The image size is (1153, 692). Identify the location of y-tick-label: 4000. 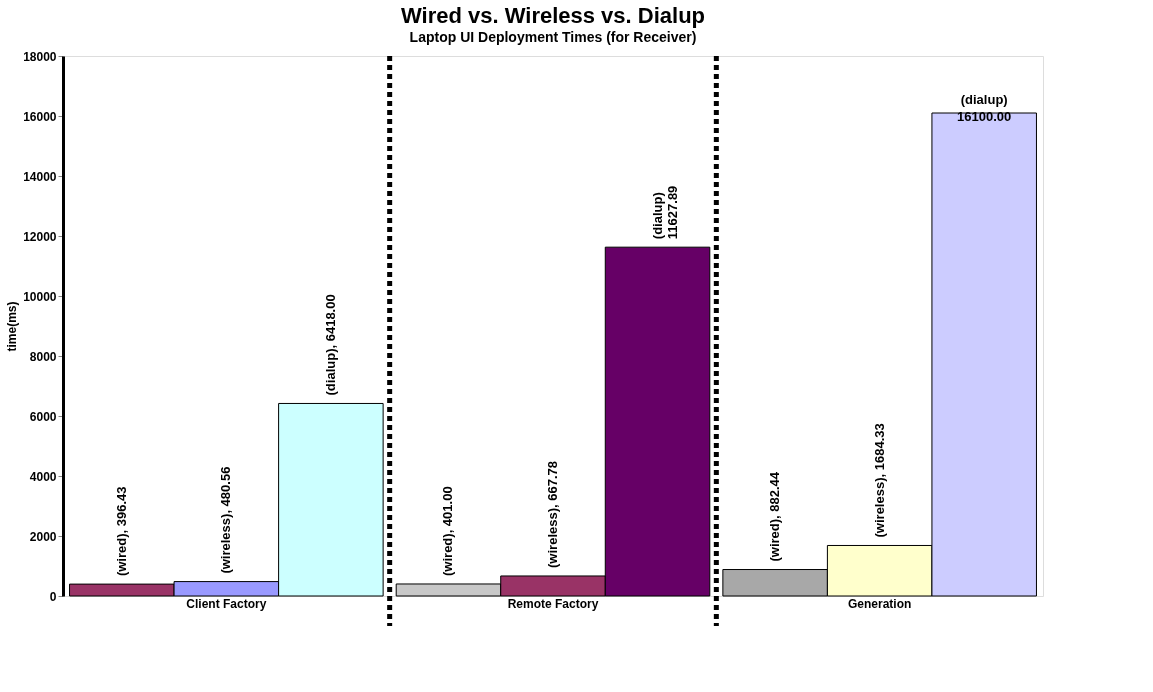
(43, 476).